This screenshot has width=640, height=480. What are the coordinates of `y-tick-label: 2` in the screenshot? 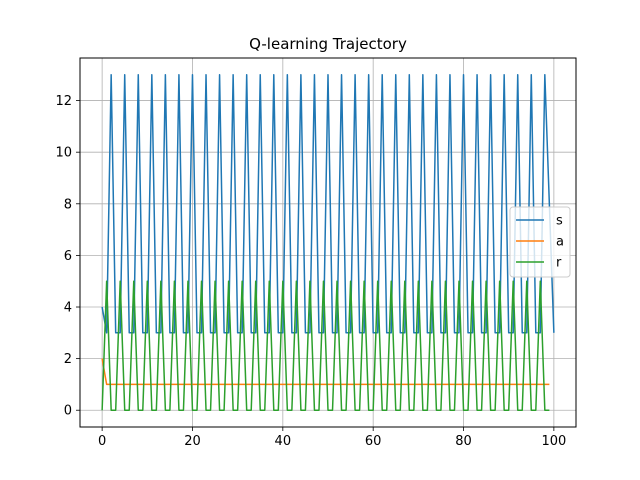 It's located at (68, 359).